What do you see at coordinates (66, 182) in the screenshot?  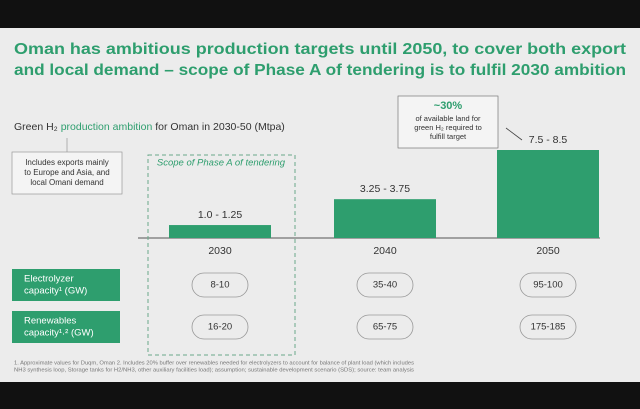 I see `note-text: local Omani demand` at bounding box center [66, 182].